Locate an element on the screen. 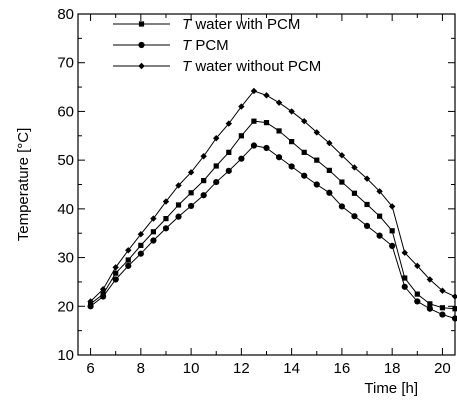  y-tick-label: 40 is located at coordinates (65, 209).